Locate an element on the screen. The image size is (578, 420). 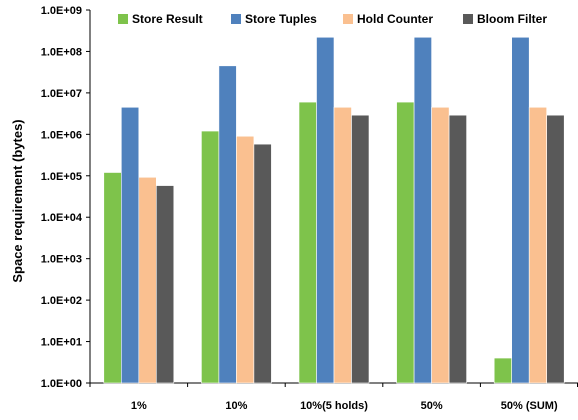
x-tick-label: 10%(5 holds) is located at coordinates (334, 406).